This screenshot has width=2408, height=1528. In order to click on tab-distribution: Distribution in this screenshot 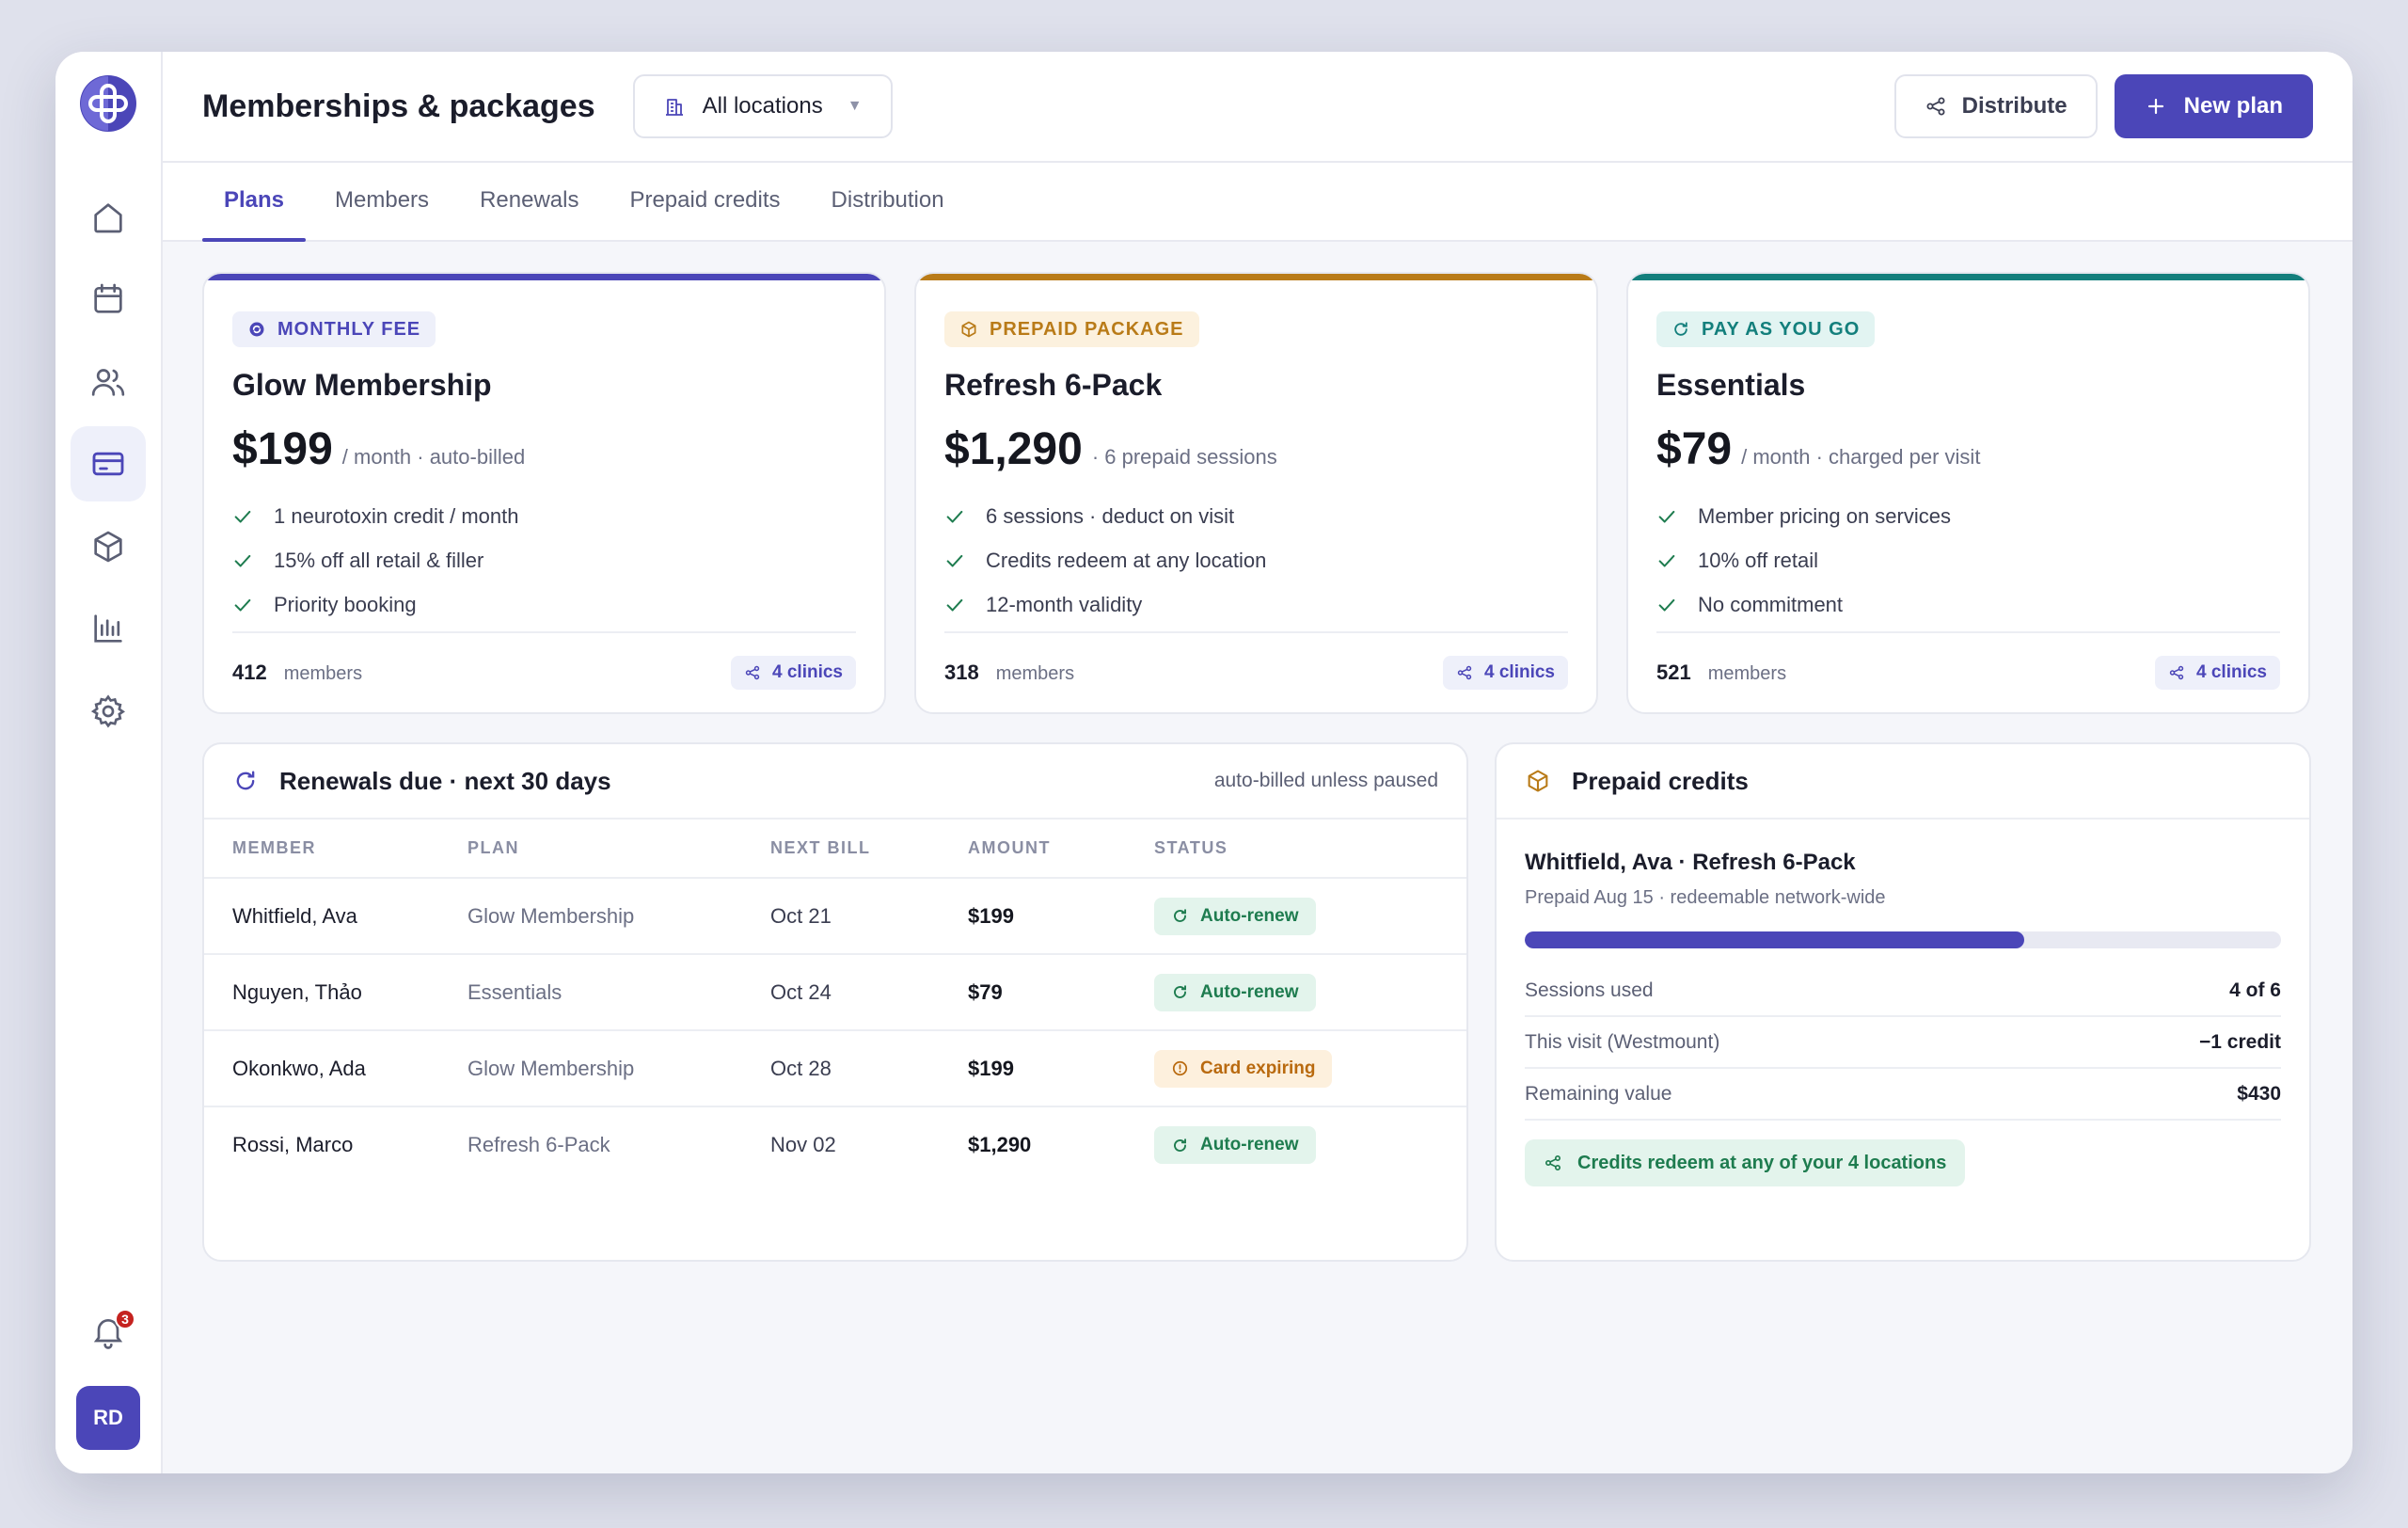, I will do `click(888, 200)`.